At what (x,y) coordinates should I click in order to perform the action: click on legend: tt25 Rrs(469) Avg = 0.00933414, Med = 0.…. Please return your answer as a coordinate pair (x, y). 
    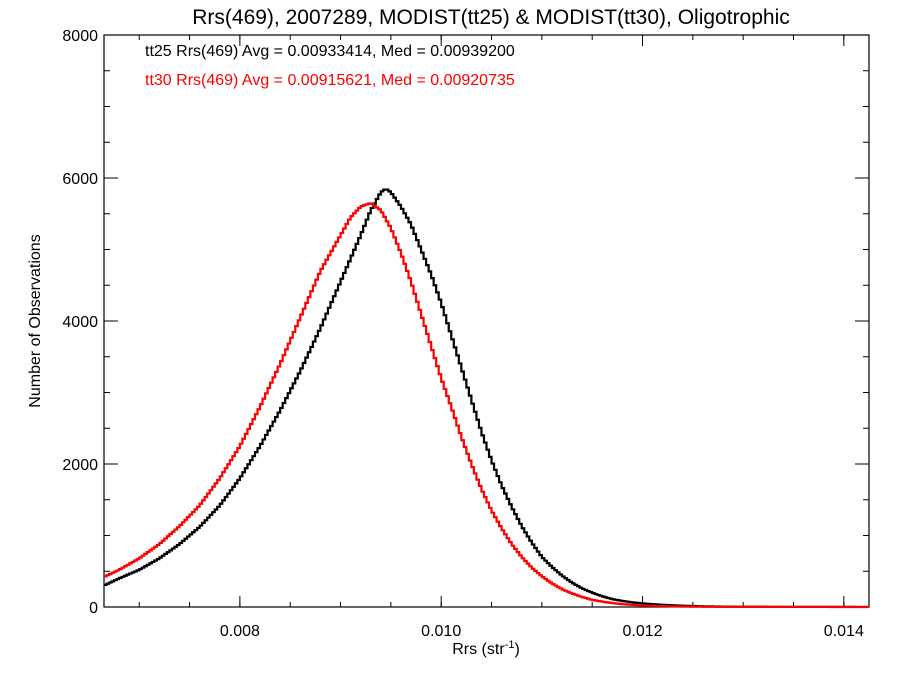
    Looking at the image, I should click on (330, 66).